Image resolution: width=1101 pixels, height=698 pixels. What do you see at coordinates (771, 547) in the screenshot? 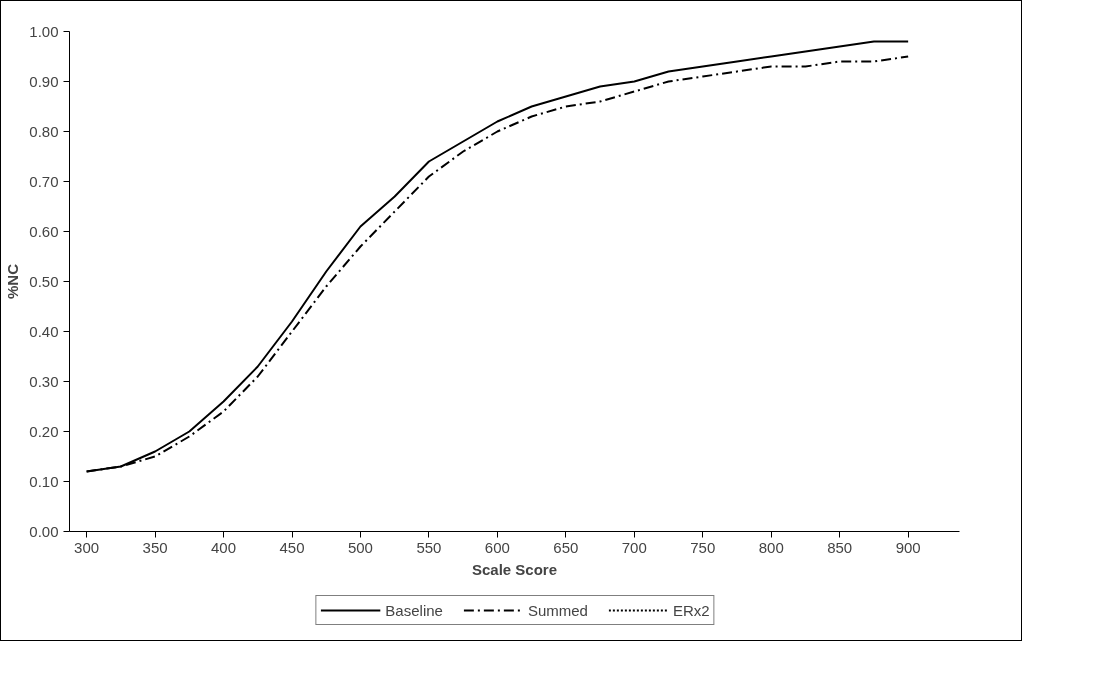
I see `x-tick-label: 800` at bounding box center [771, 547].